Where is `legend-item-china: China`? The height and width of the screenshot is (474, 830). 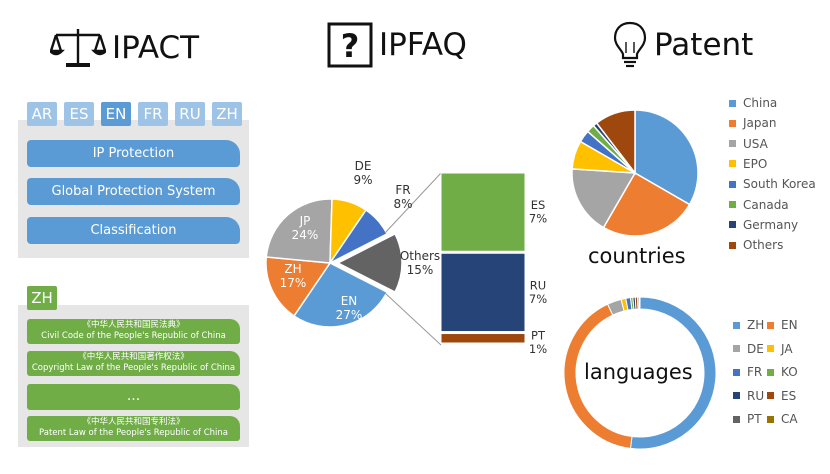
legend-item-china: China is located at coordinates (753, 103).